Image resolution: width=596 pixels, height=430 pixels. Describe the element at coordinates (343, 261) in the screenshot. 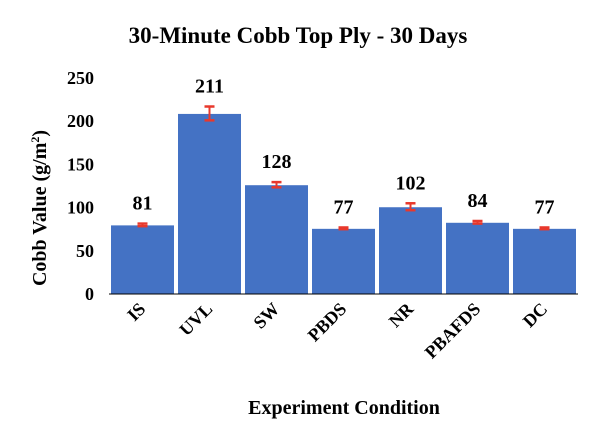

I see `bar-pbds` at that location.